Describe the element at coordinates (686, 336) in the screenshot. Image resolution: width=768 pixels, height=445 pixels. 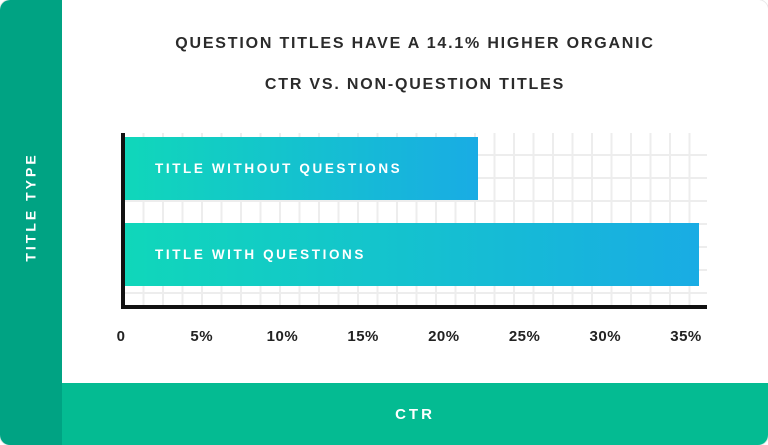
I see `x-tick-label: 35%` at that location.